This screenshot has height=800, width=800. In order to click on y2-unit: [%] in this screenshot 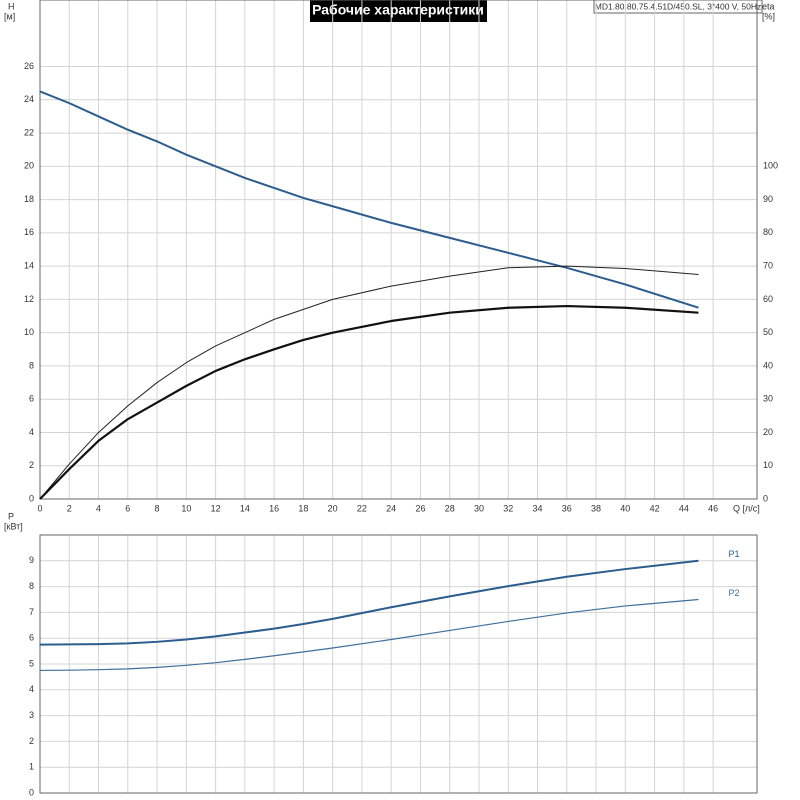, I will do `click(768, 16)`.